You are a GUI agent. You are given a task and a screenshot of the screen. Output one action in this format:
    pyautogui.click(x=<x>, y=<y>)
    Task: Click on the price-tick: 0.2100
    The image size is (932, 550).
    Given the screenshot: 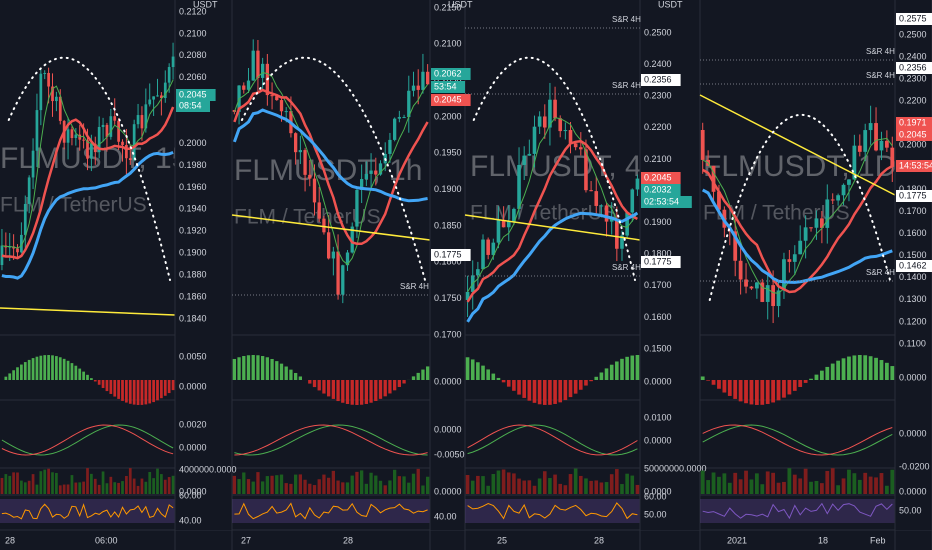 What is the action you would take?
    pyautogui.click(x=193, y=33)
    